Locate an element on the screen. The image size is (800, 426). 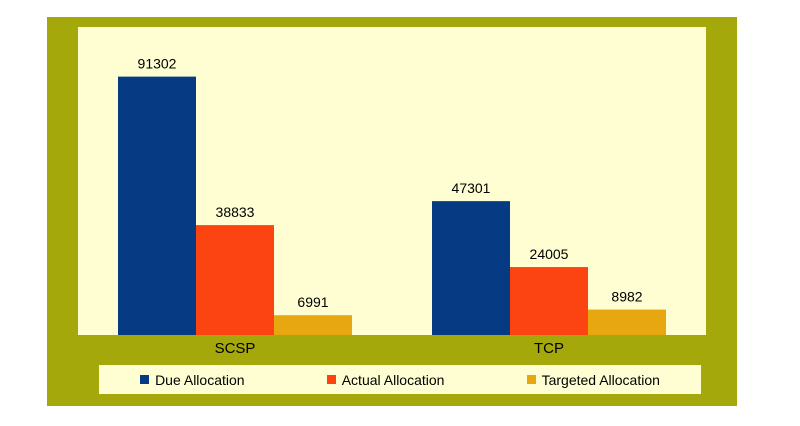
data-label-scsp-due-allocation: 91302 is located at coordinates (157, 64).